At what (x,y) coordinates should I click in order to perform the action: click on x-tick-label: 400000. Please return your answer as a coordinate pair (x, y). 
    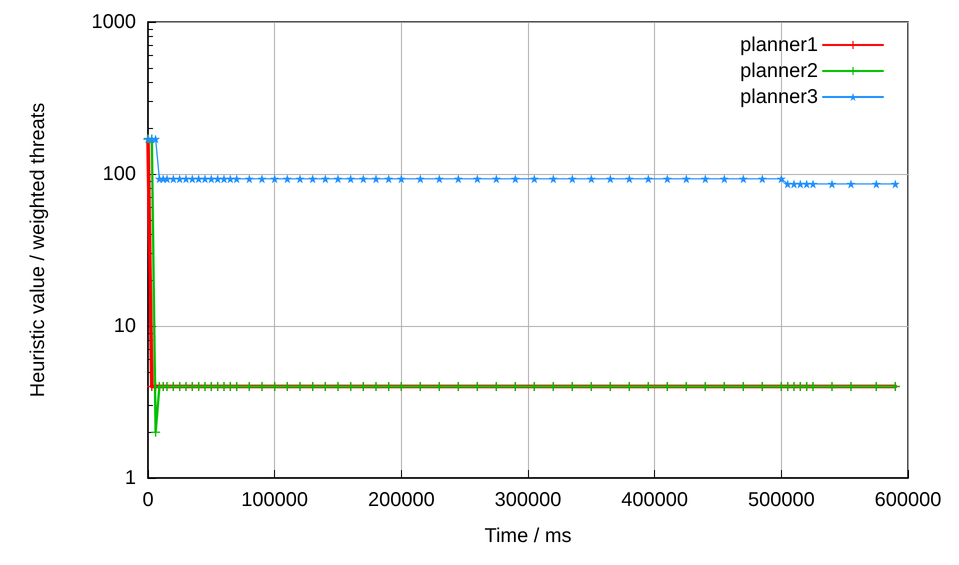
    Looking at the image, I should click on (654, 500).